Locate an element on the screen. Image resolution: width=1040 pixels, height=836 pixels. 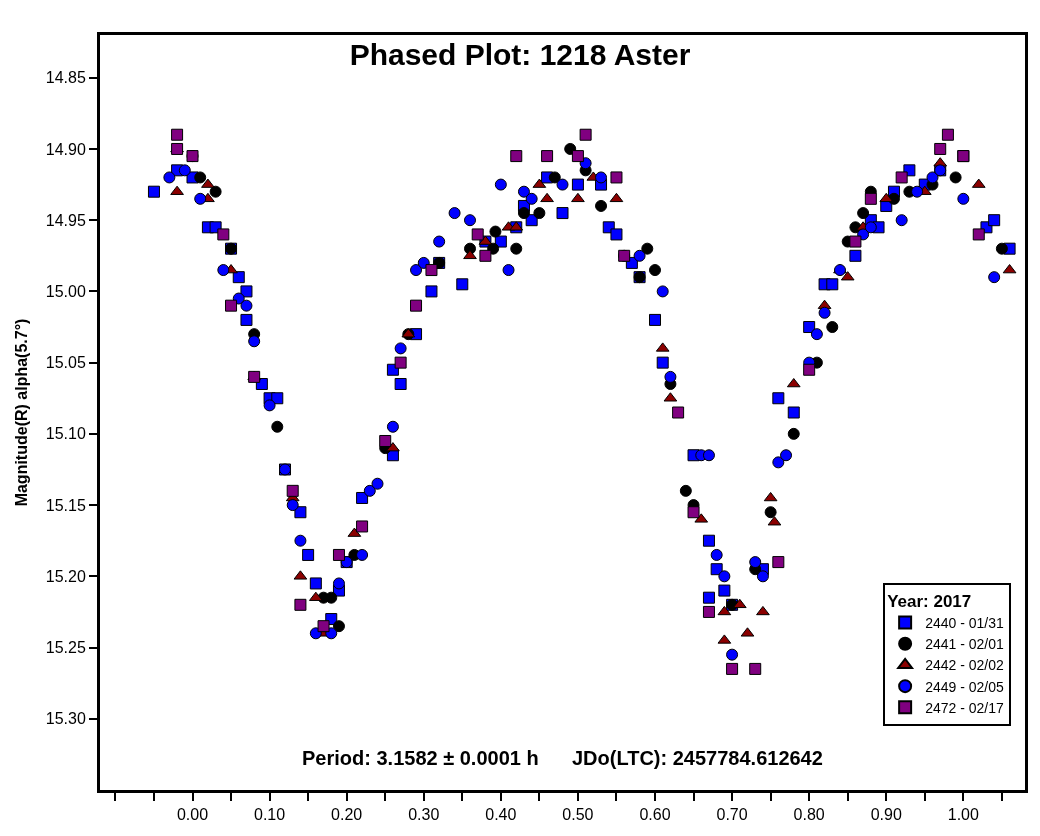
x-tick-label: 0.60 is located at coordinates (655, 815).